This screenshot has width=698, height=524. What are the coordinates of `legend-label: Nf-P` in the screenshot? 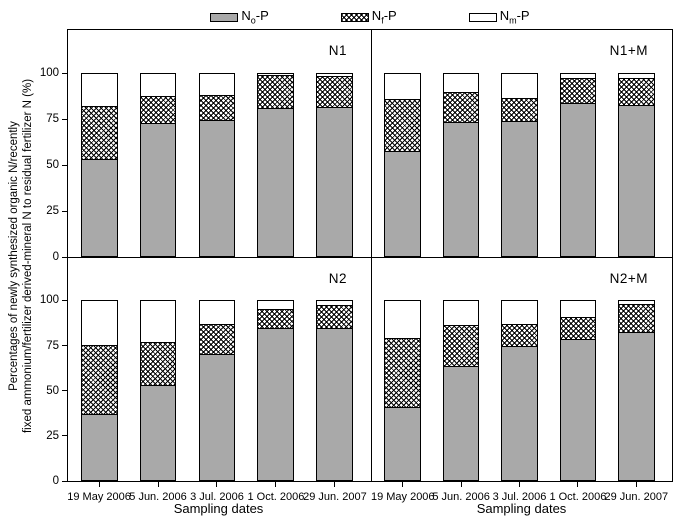 It's located at (384, 17).